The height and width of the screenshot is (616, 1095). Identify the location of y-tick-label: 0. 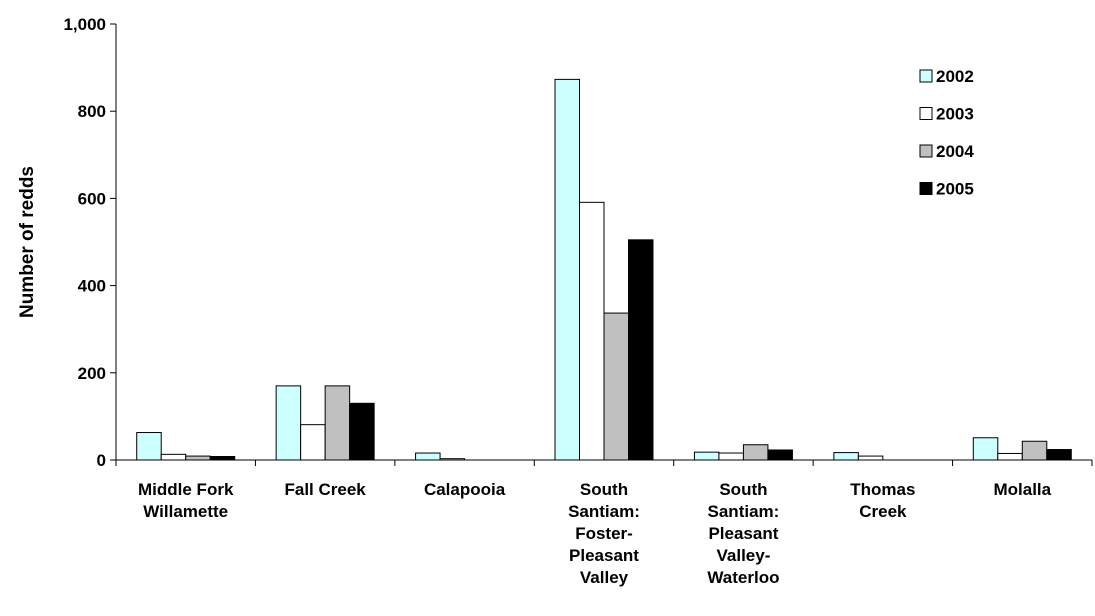
(101, 460).